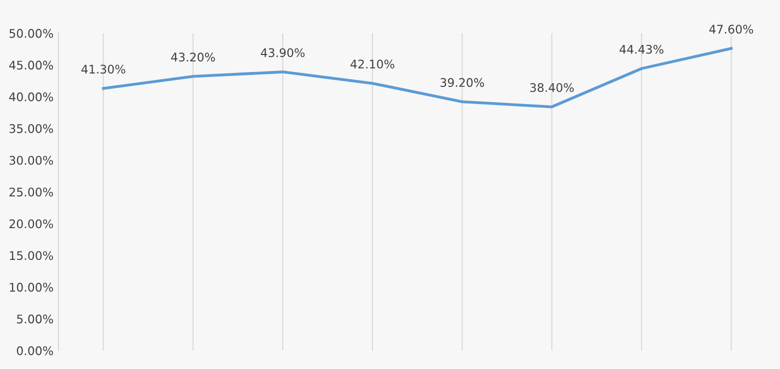 The image size is (780, 369). Describe the element at coordinates (31, 129) in the screenshot. I see `y-tick-label: 35.00%` at that location.